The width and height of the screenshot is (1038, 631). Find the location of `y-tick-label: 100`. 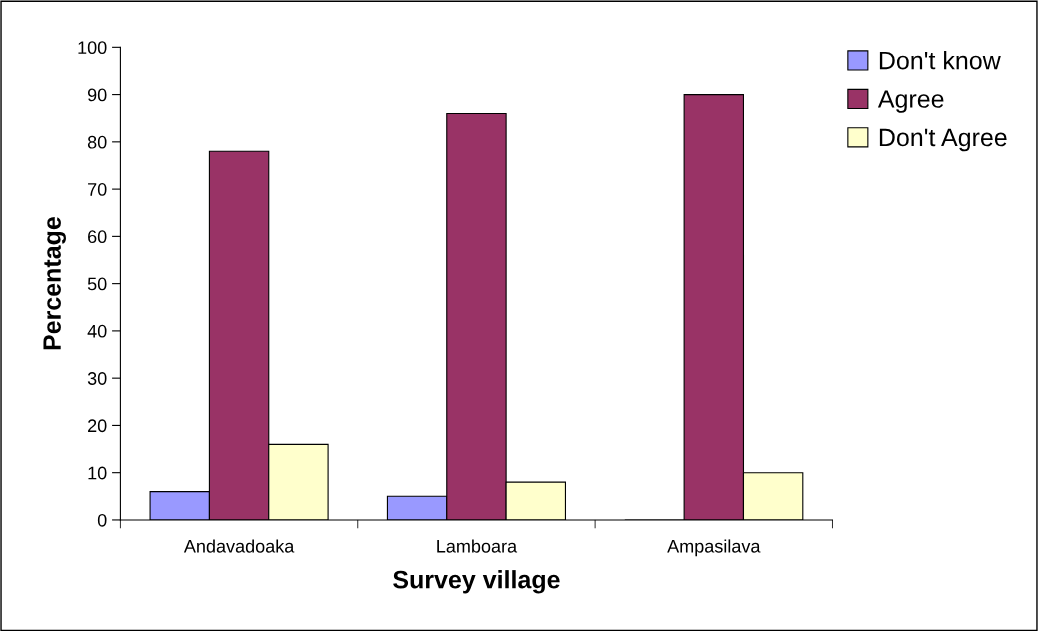

y-tick-label: 100 is located at coordinates (92, 48).